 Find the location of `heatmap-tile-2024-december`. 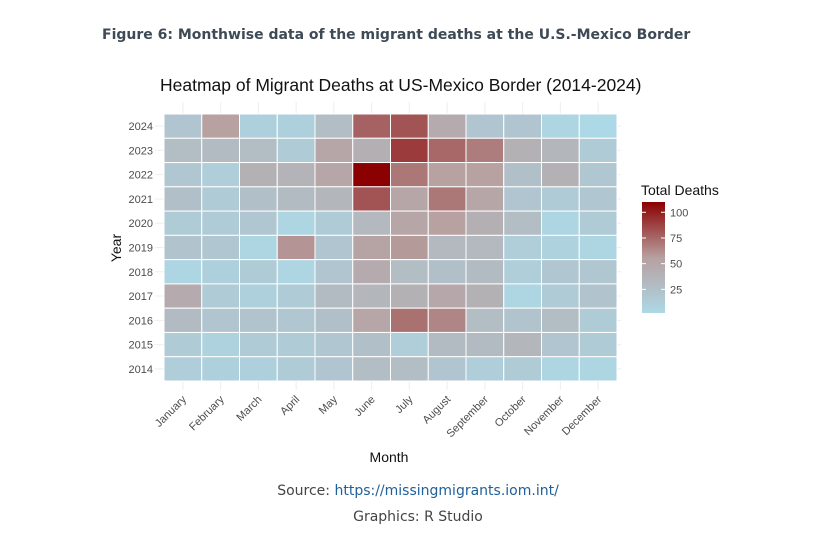

heatmap-tile-2024-december is located at coordinates (598, 126).